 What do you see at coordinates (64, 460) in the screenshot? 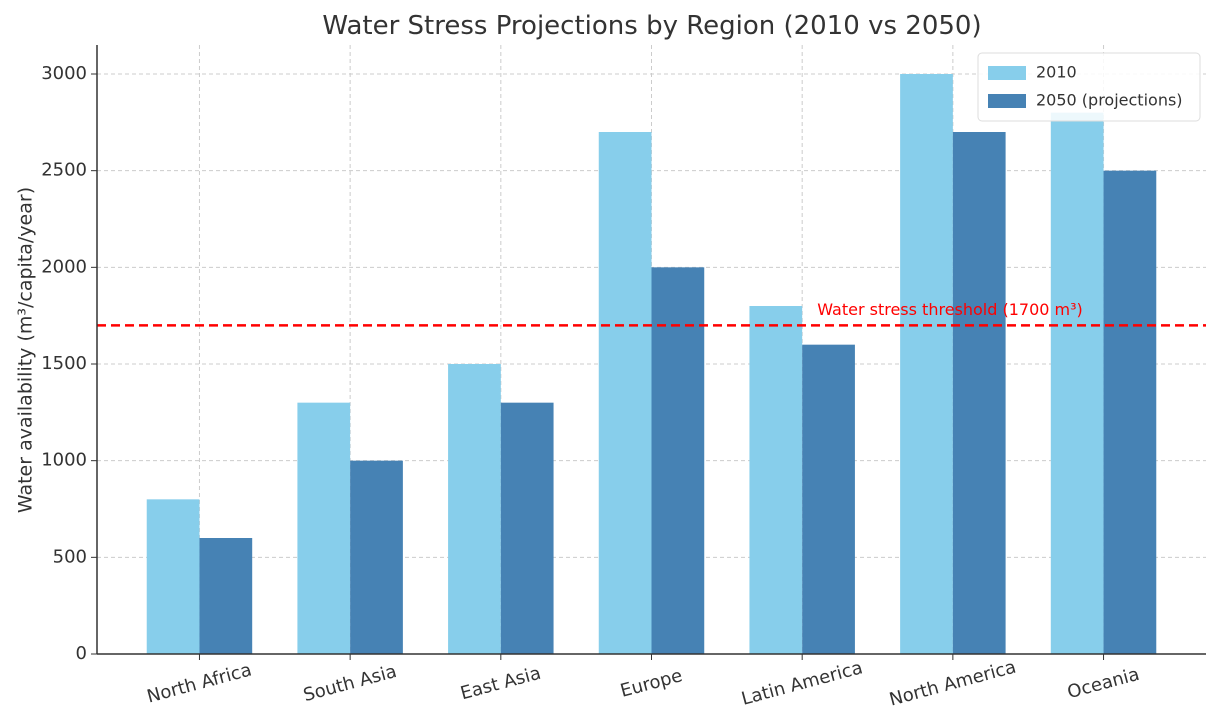
I see `y-tick-label: 1000` at bounding box center [64, 460].